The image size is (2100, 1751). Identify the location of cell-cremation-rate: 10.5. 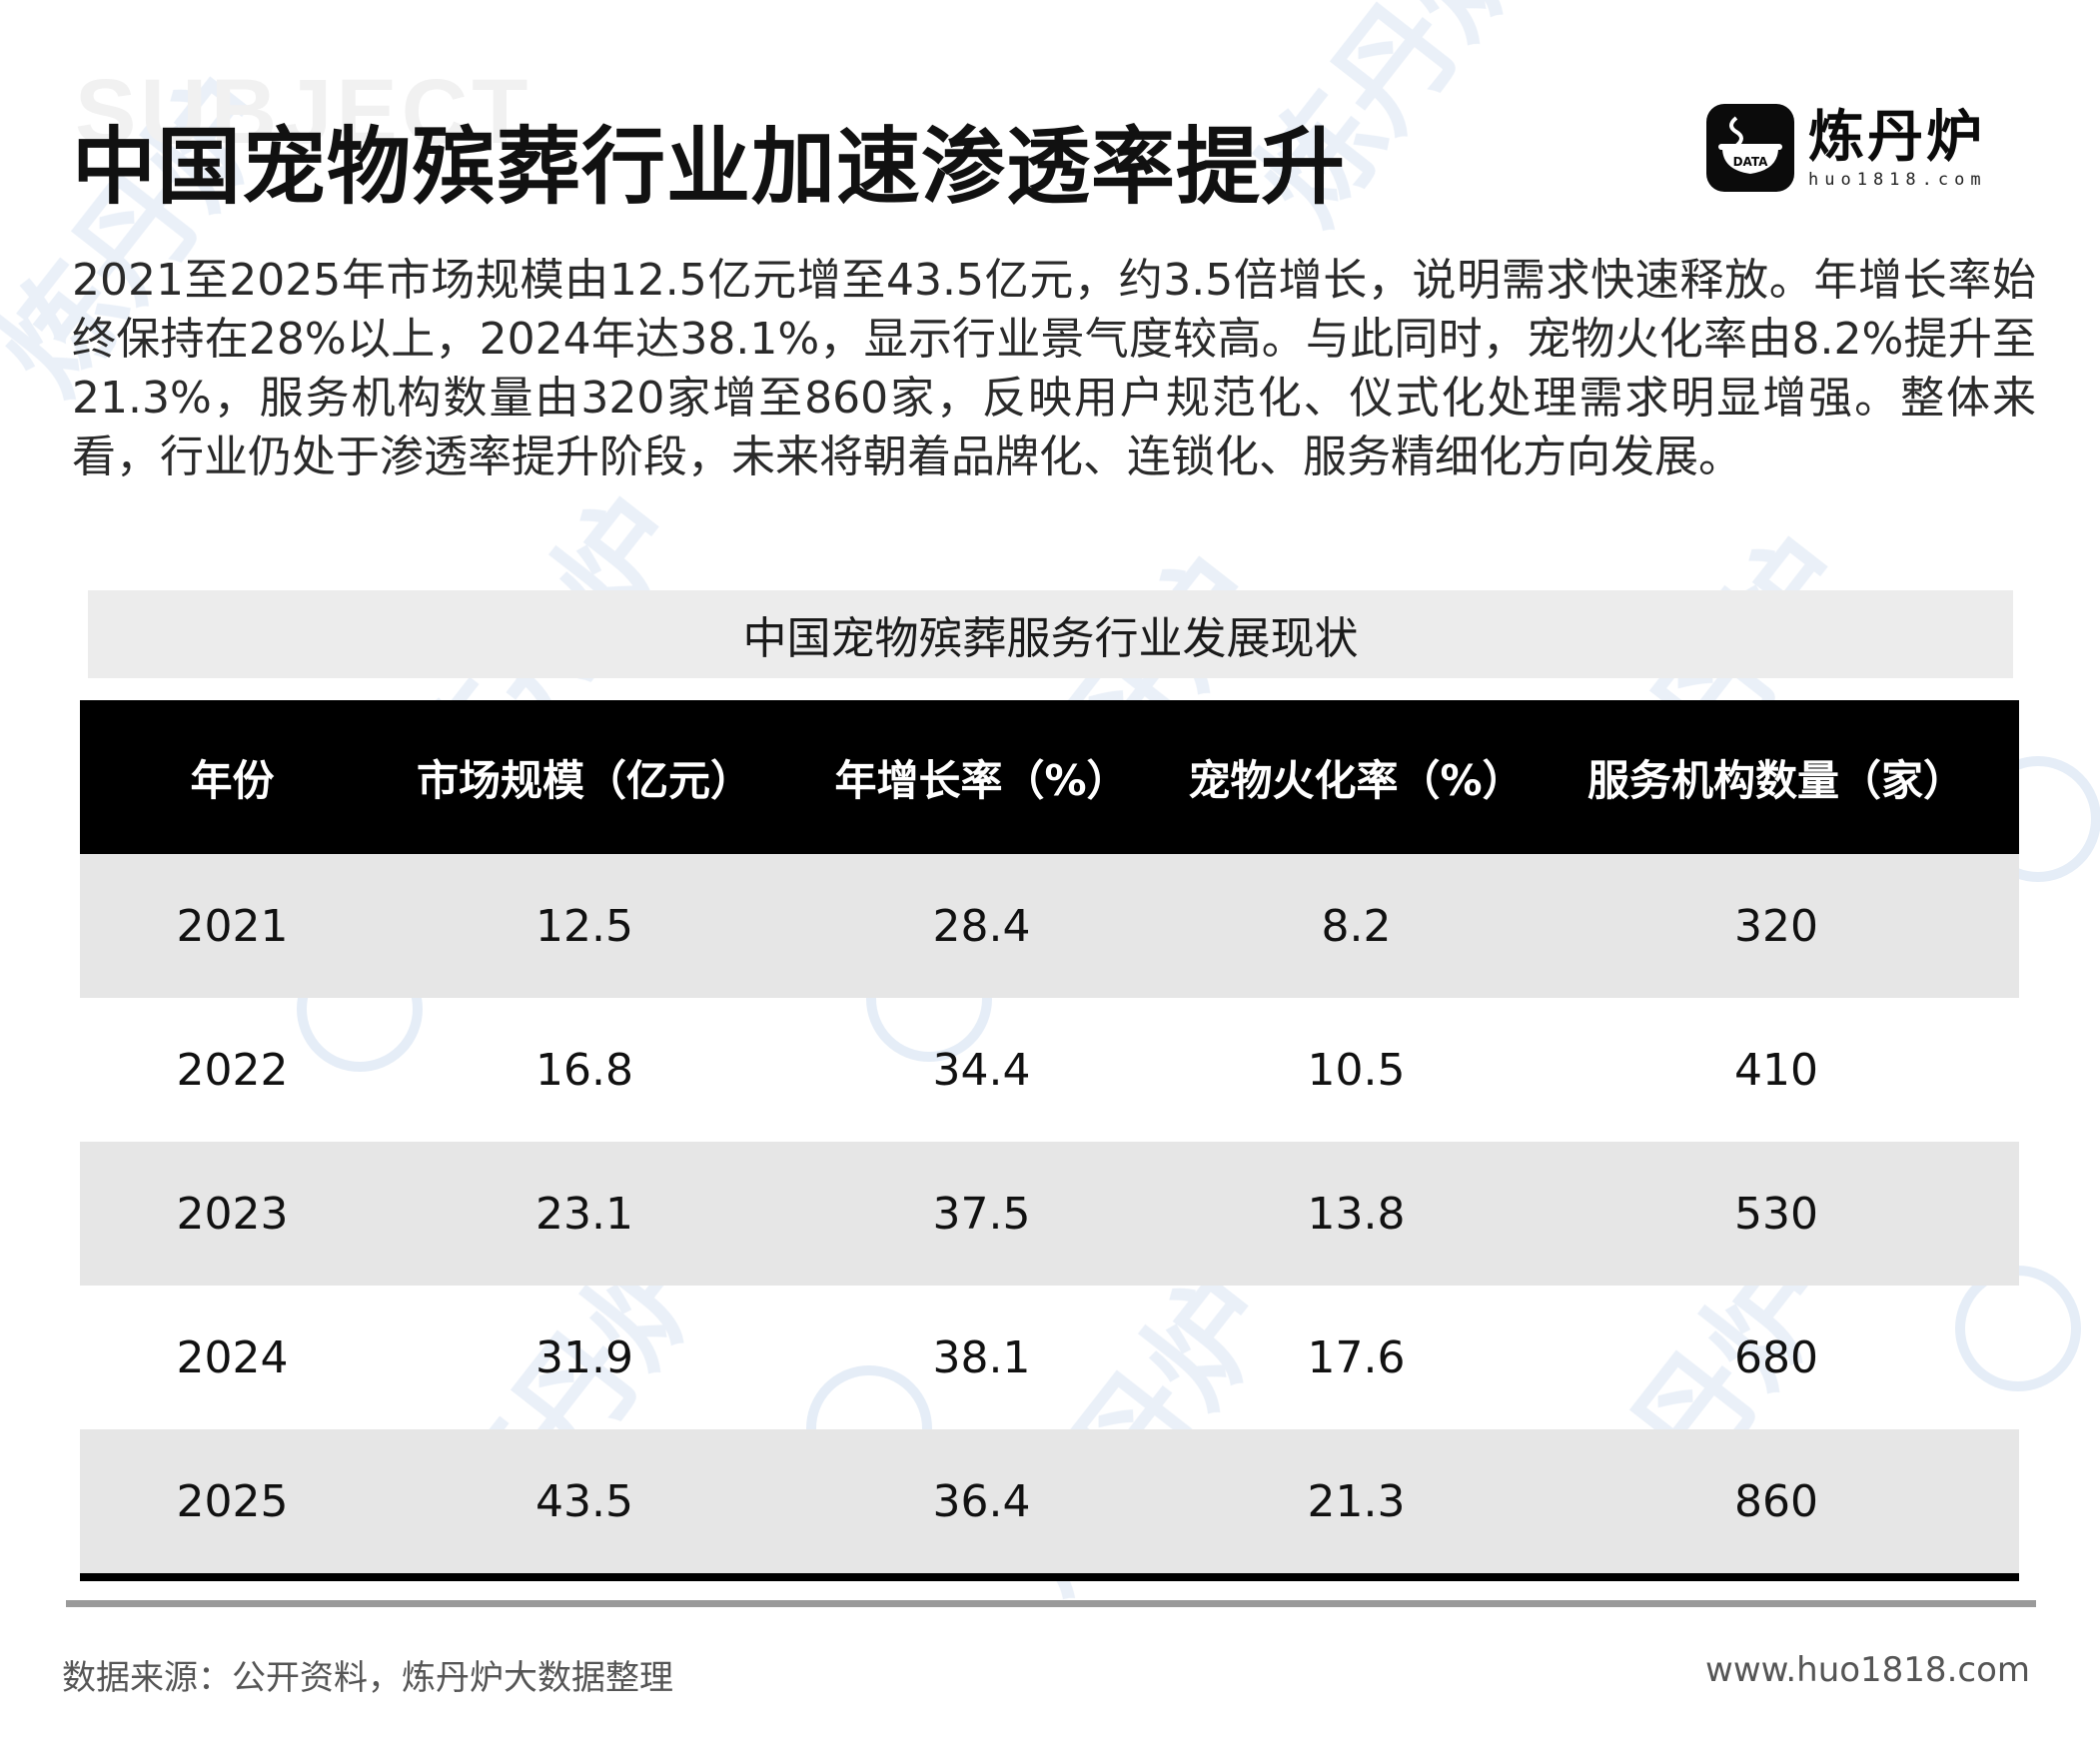
(1356, 1070).